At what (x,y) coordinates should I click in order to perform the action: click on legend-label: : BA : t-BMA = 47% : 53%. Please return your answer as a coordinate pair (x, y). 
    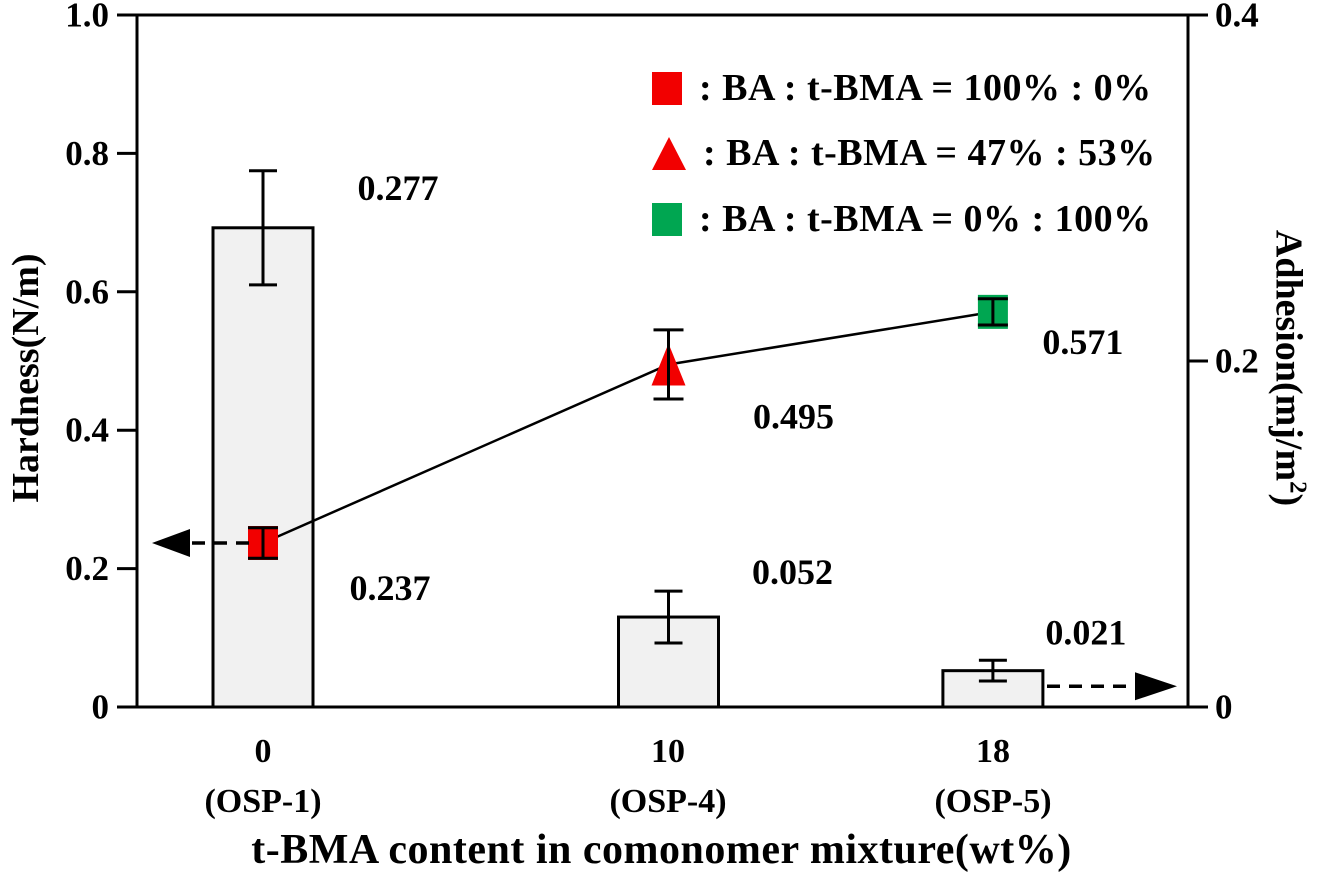
    Looking at the image, I should click on (929, 153).